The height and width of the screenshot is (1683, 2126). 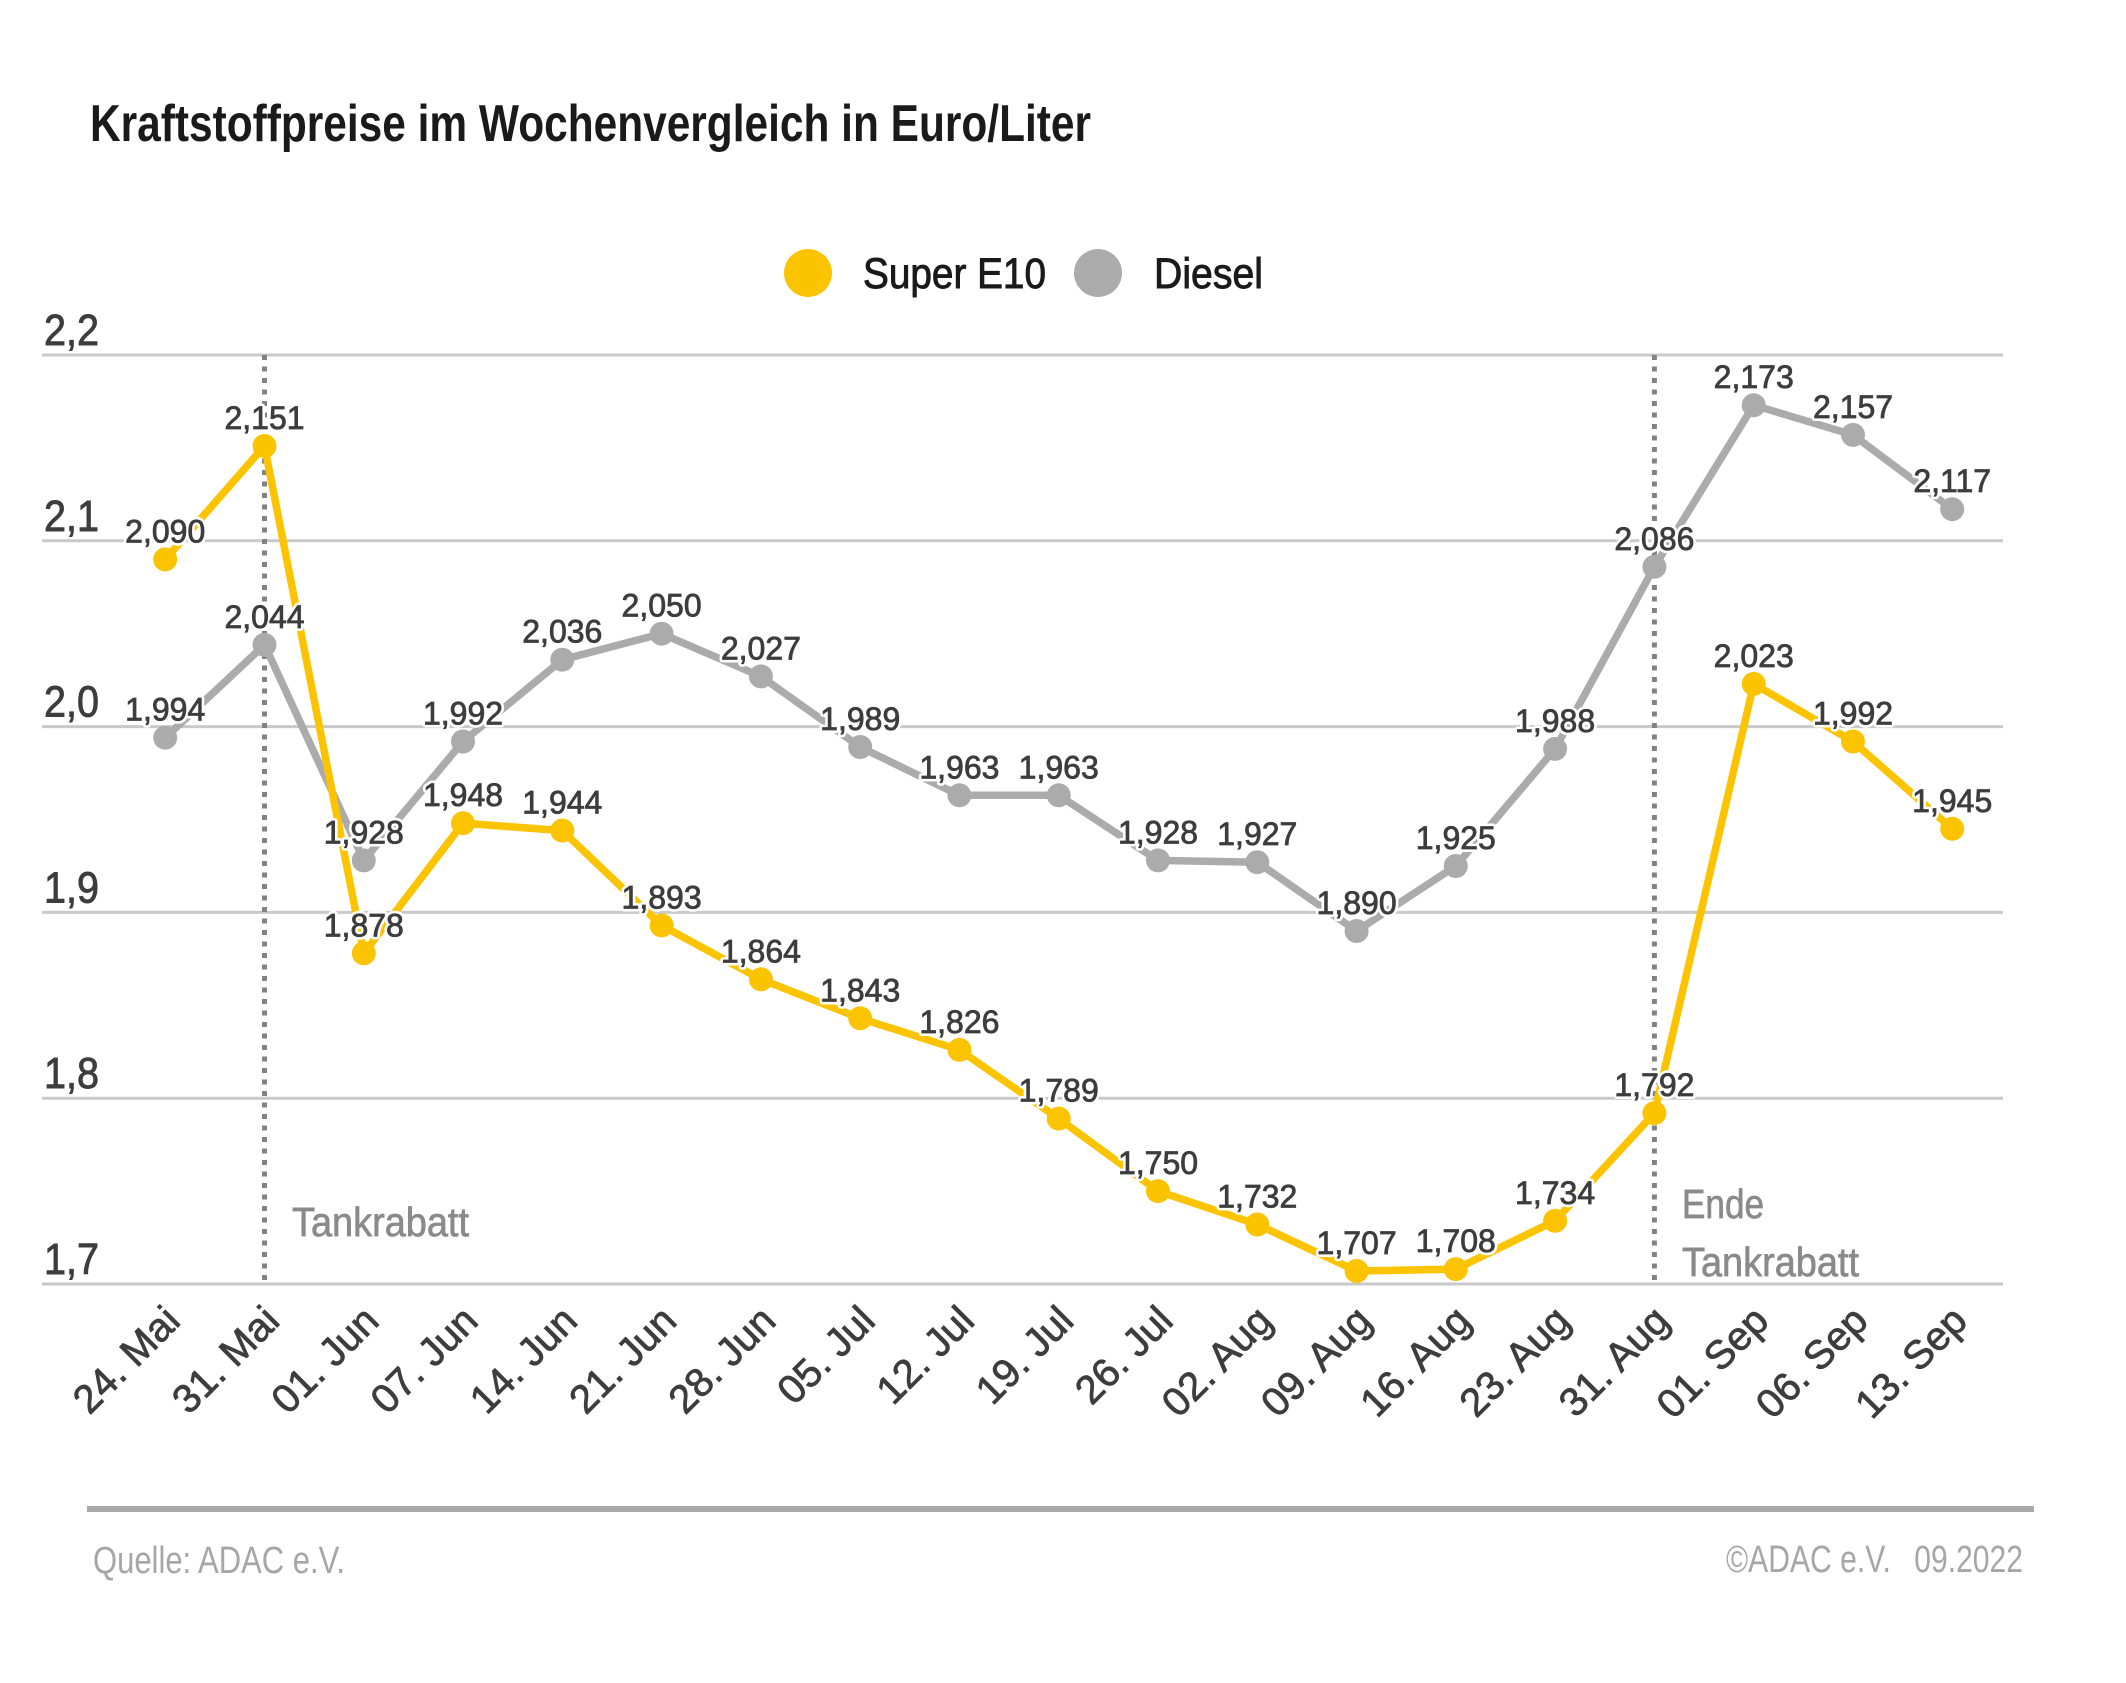 I want to click on svg-text: 2,0, so click(x=71, y=702).